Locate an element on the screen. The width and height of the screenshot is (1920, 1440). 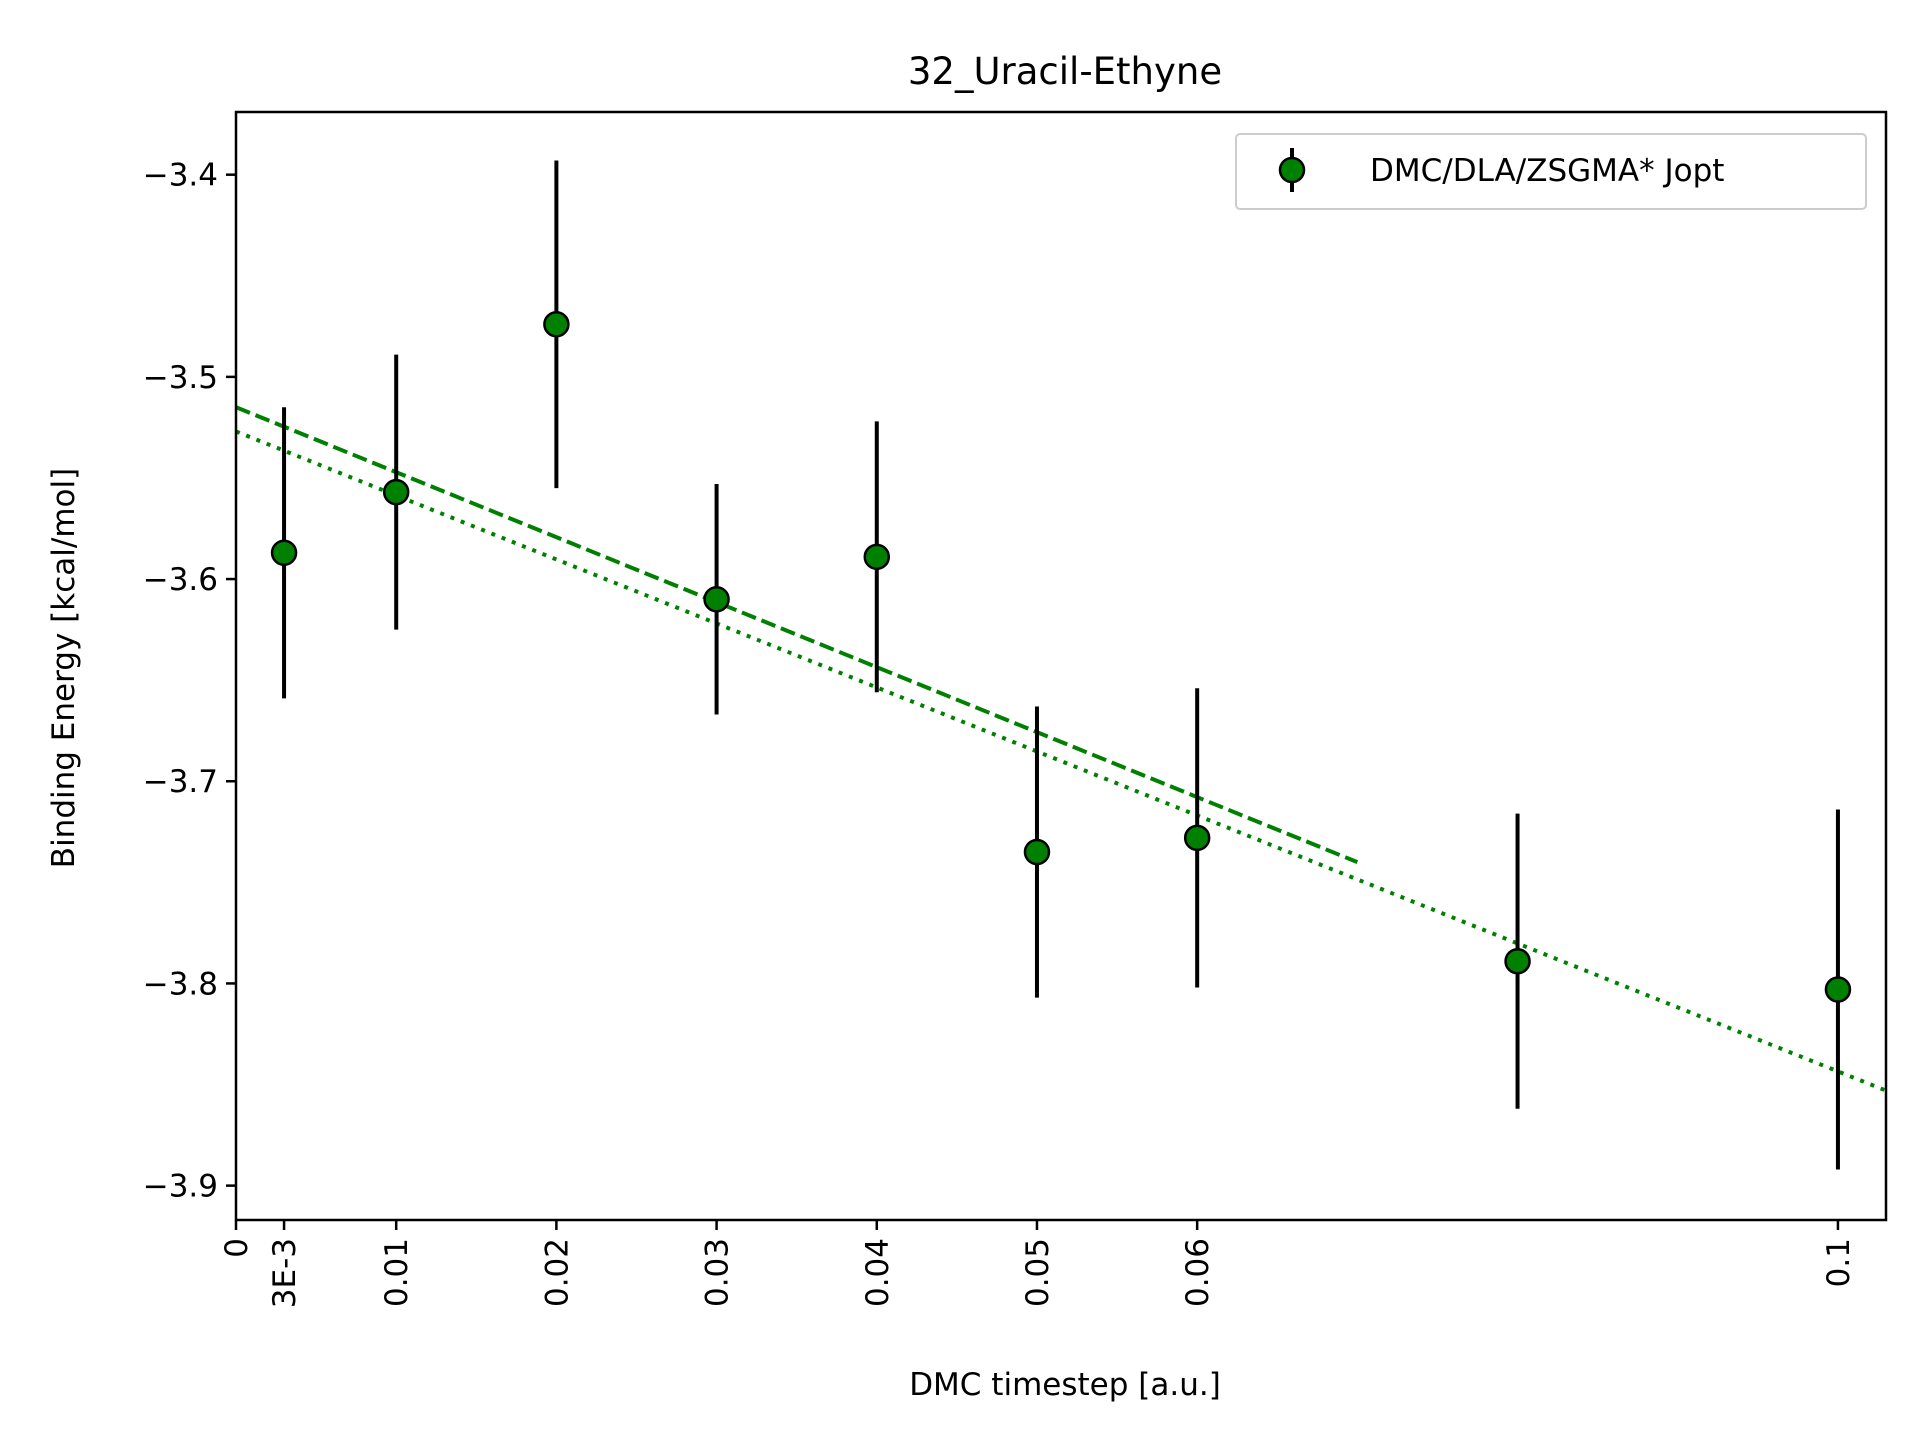
y-tick-label: −3.6 is located at coordinates (180, 580).